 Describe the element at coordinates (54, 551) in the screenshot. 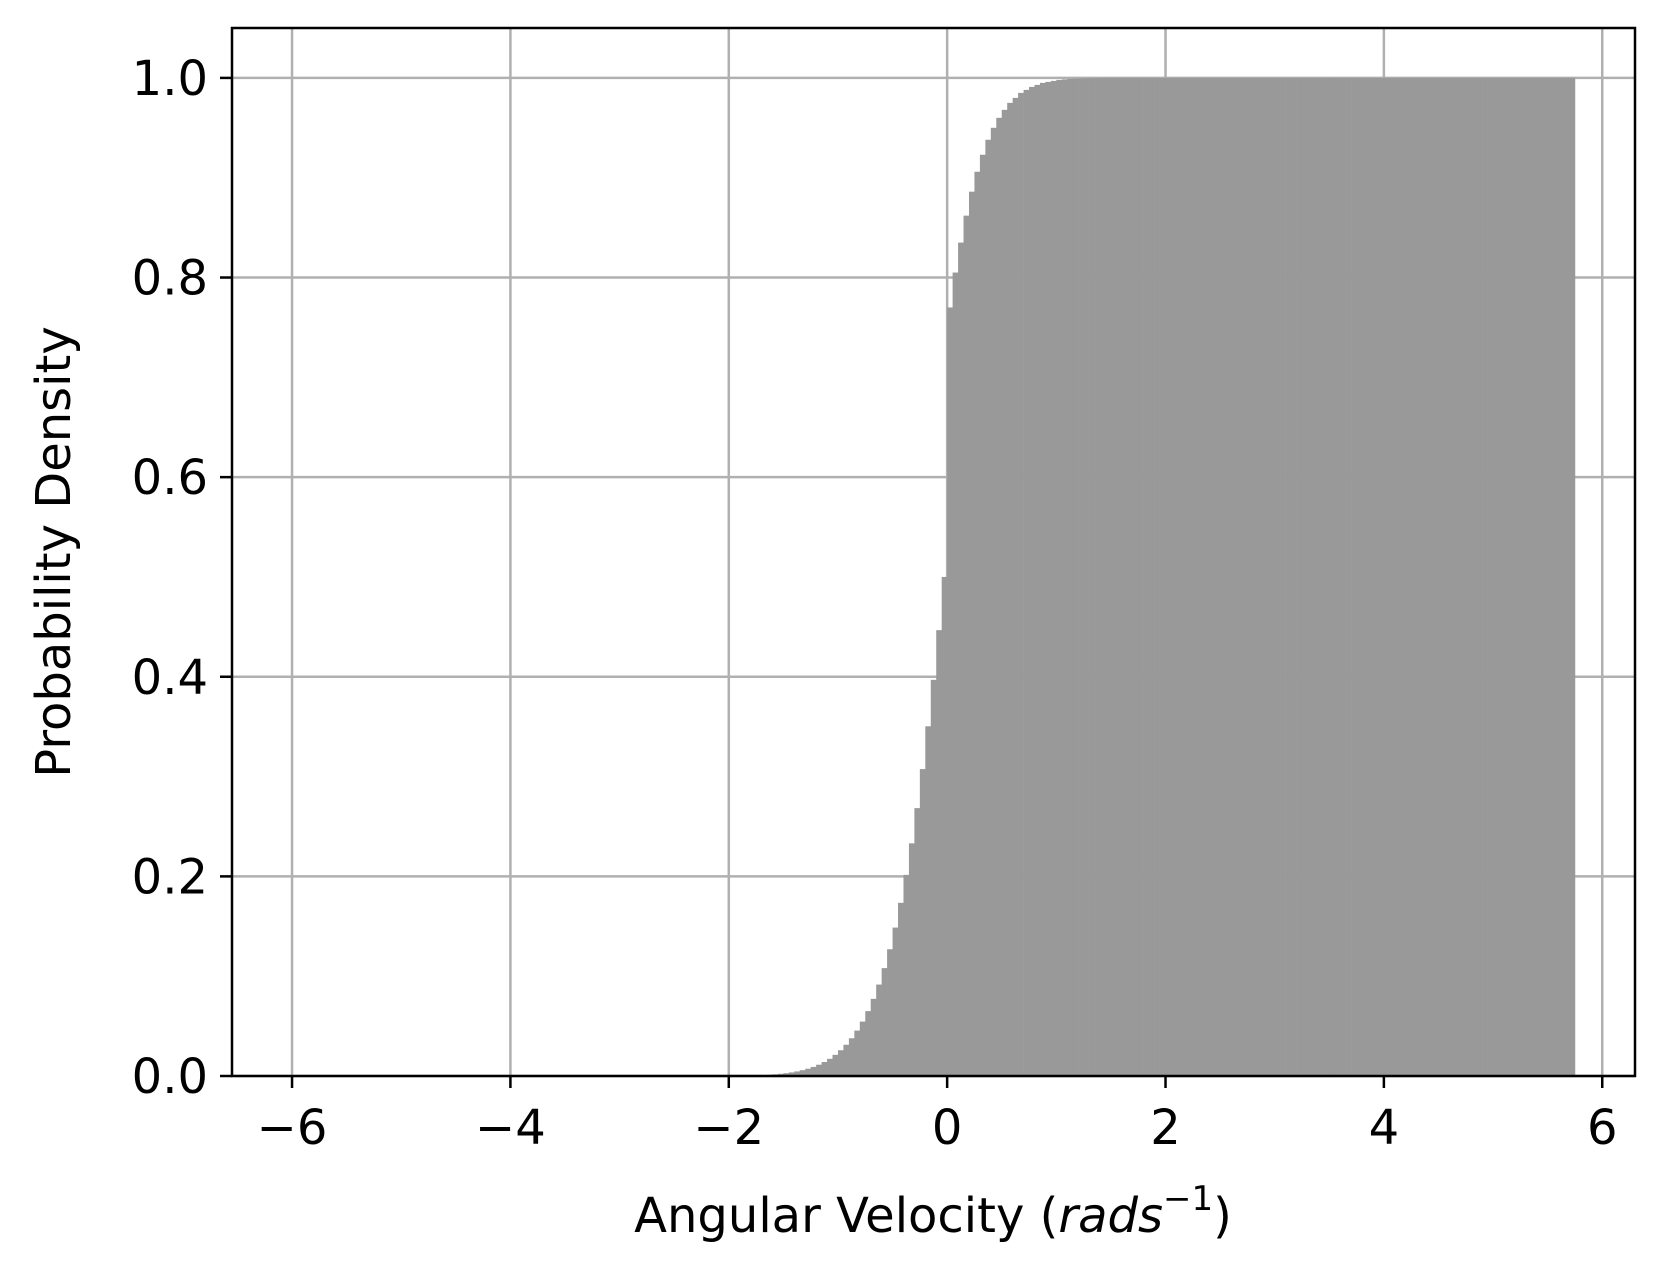

I see `y-axis-title: Probability Density` at that location.